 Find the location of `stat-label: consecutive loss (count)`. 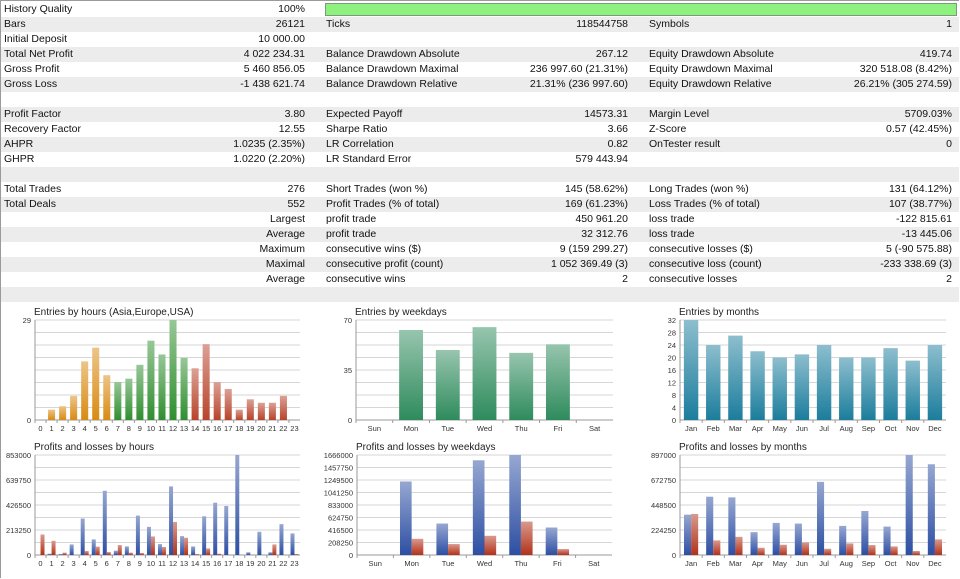

stat-label: consecutive loss (count) is located at coordinates (705, 264).